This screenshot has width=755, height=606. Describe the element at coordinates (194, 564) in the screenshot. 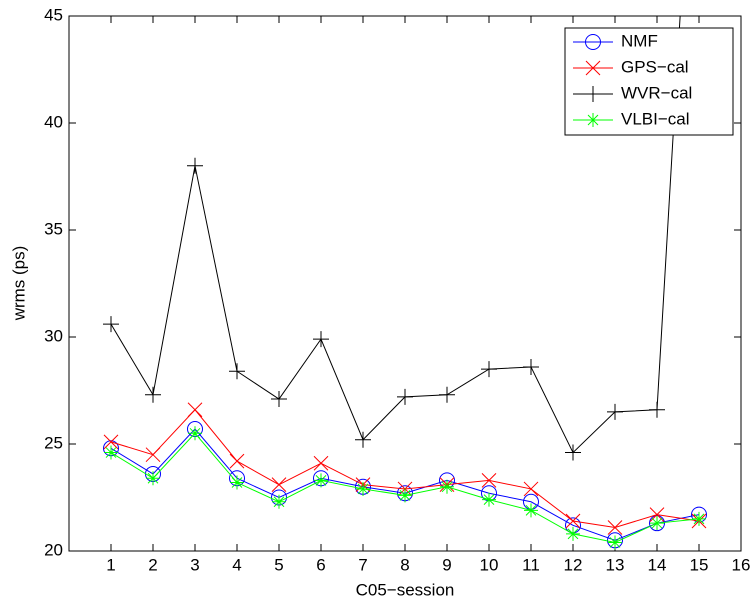

I see `x-tick-label: 3` at that location.